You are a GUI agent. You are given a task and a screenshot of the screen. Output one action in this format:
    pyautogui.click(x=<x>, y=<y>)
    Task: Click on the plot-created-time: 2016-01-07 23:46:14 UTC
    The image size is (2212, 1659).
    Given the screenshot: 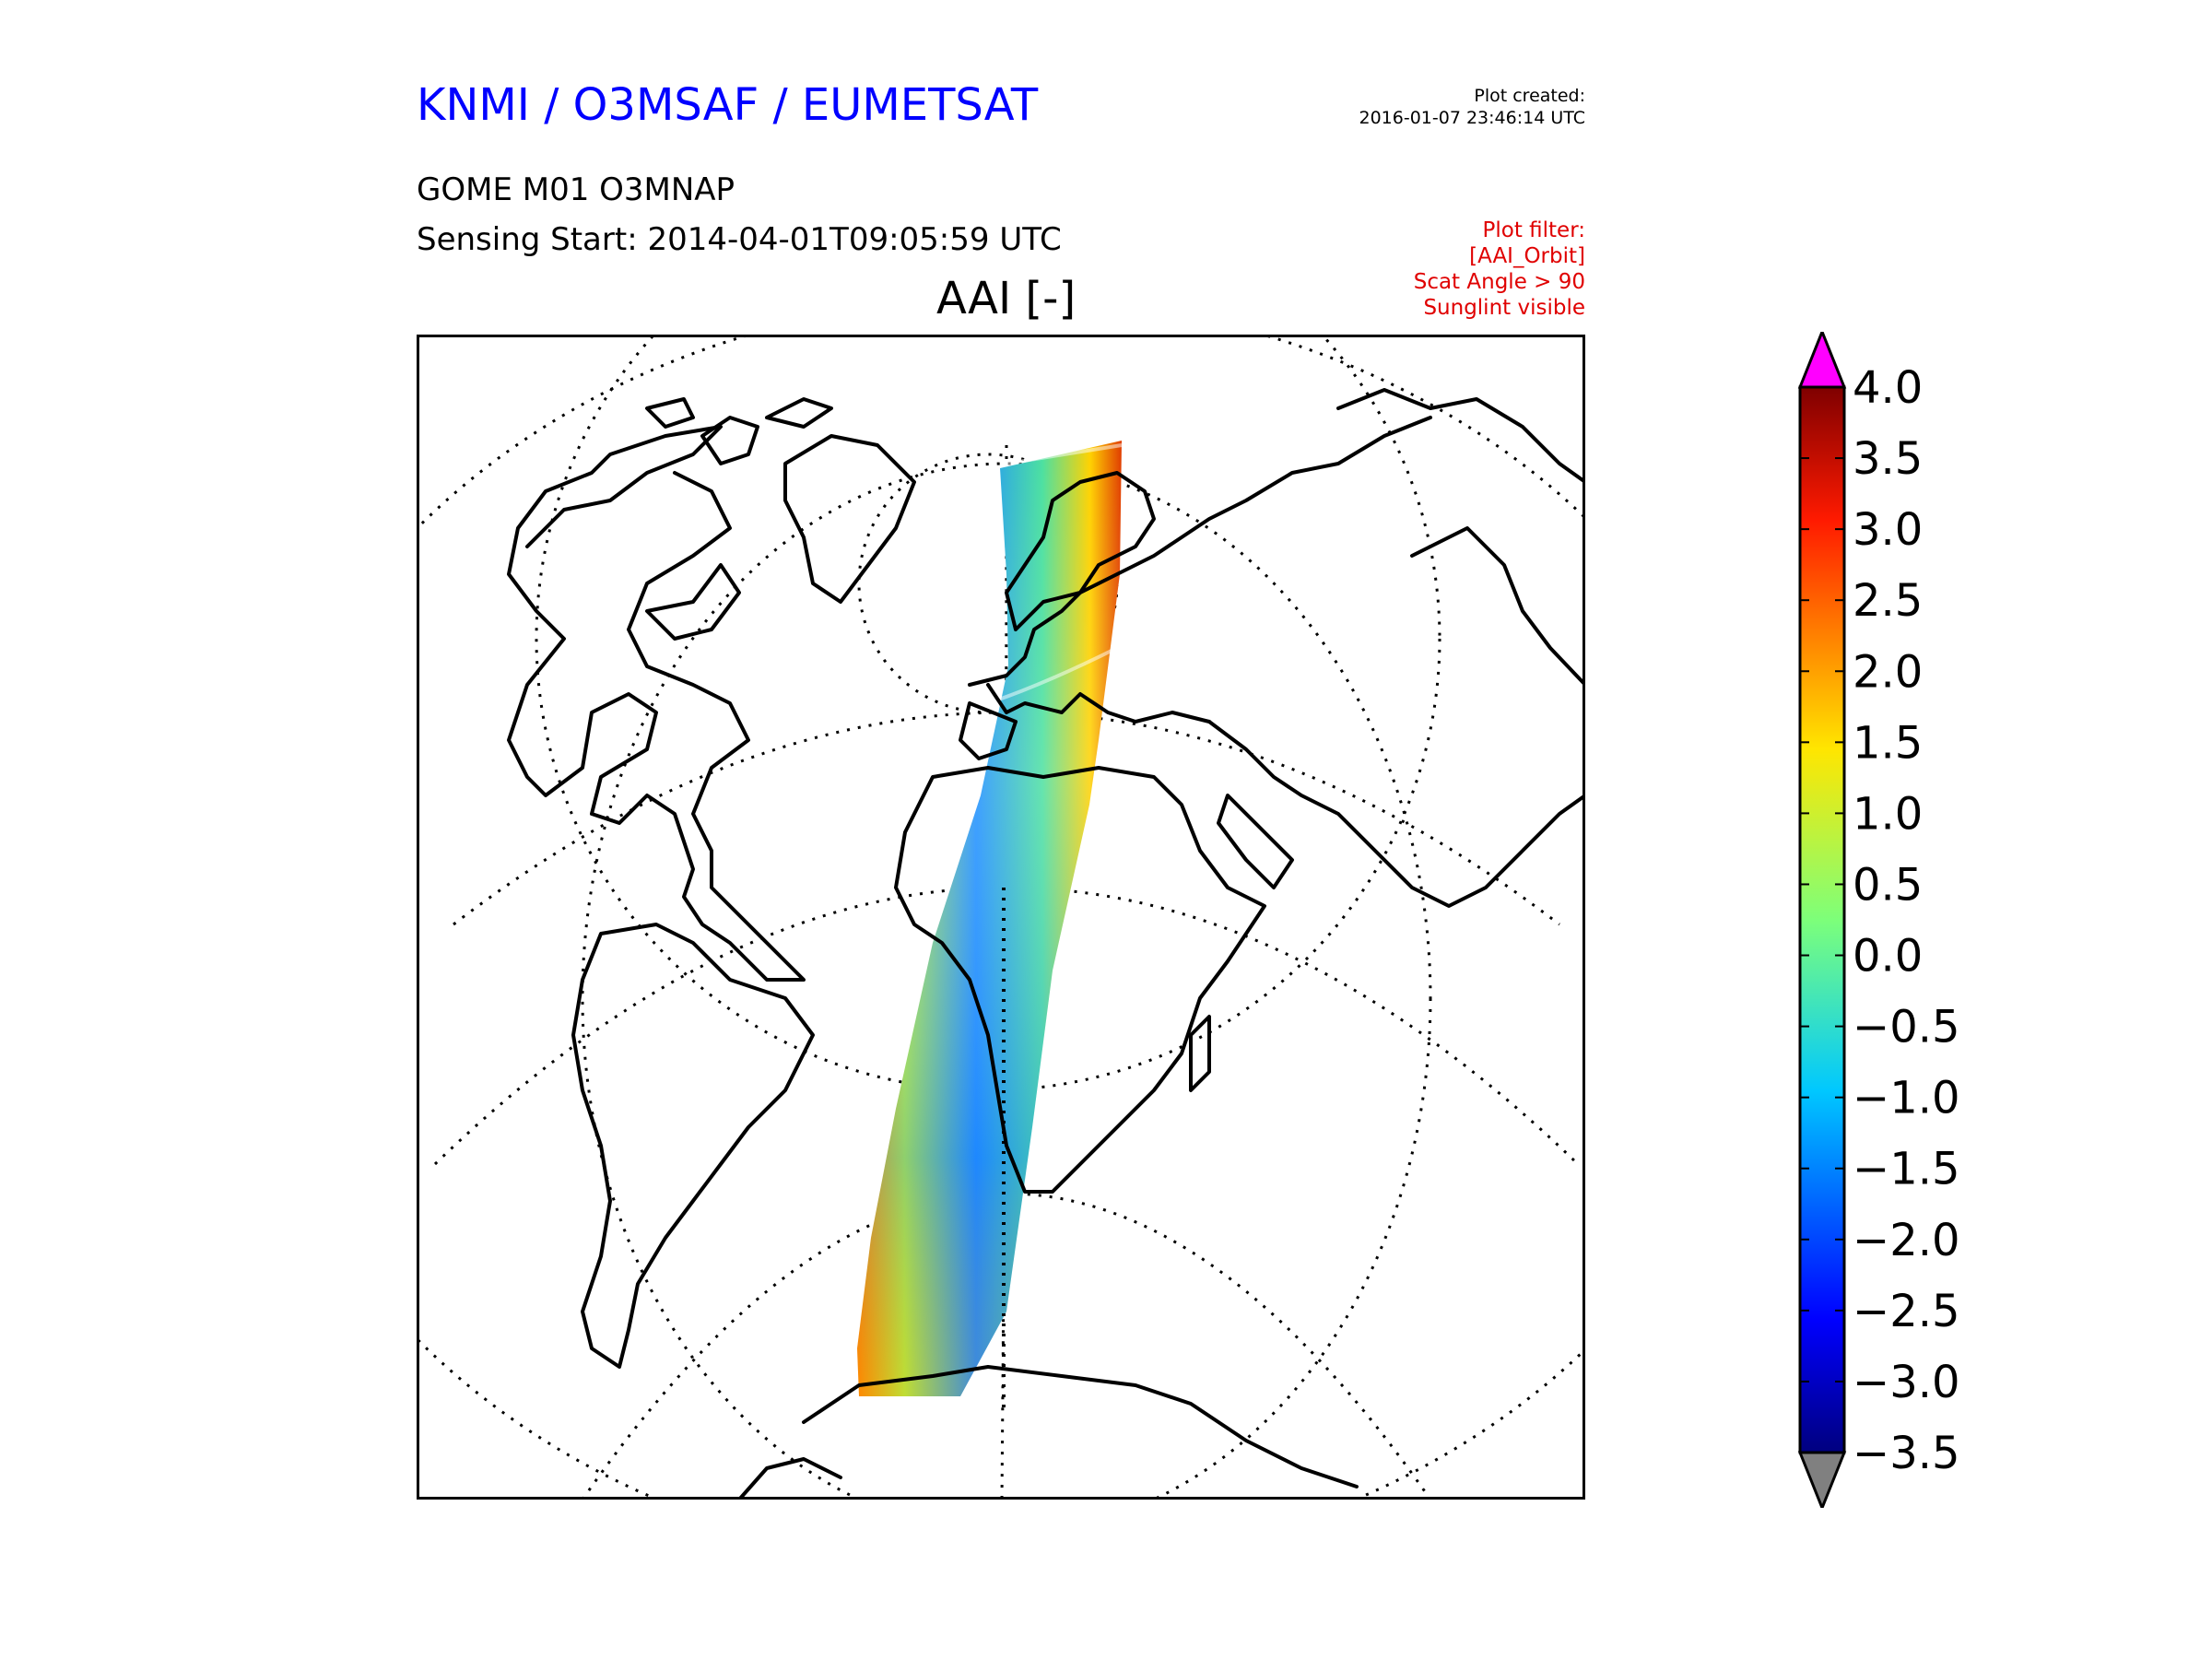 What is the action you would take?
    pyautogui.click(x=1472, y=118)
    